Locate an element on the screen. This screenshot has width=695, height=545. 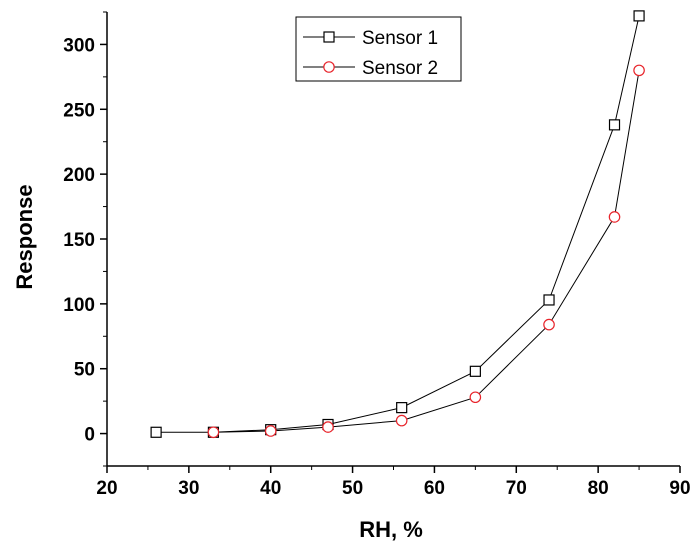
legend-label-sensor-1: Sensor 1 is located at coordinates (400, 38).